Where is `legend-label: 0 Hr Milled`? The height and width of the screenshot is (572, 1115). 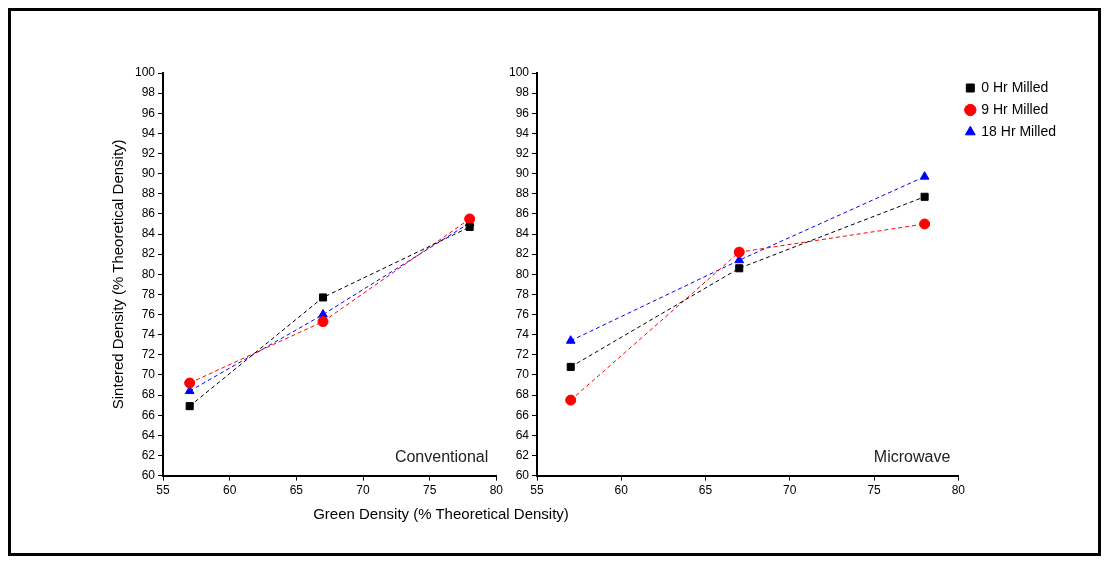
legend-label: 0 Hr Milled is located at coordinates (1015, 86).